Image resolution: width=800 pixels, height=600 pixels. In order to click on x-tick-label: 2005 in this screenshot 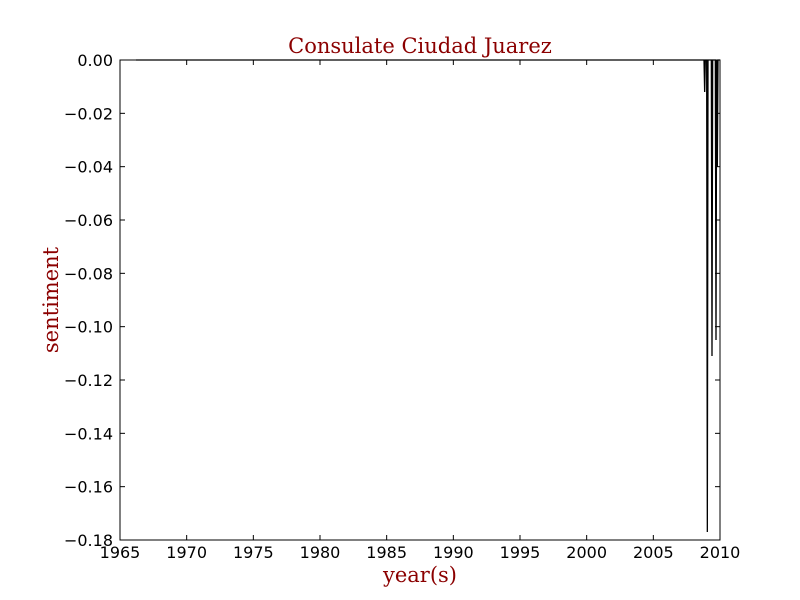, I will do `click(653, 552)`.